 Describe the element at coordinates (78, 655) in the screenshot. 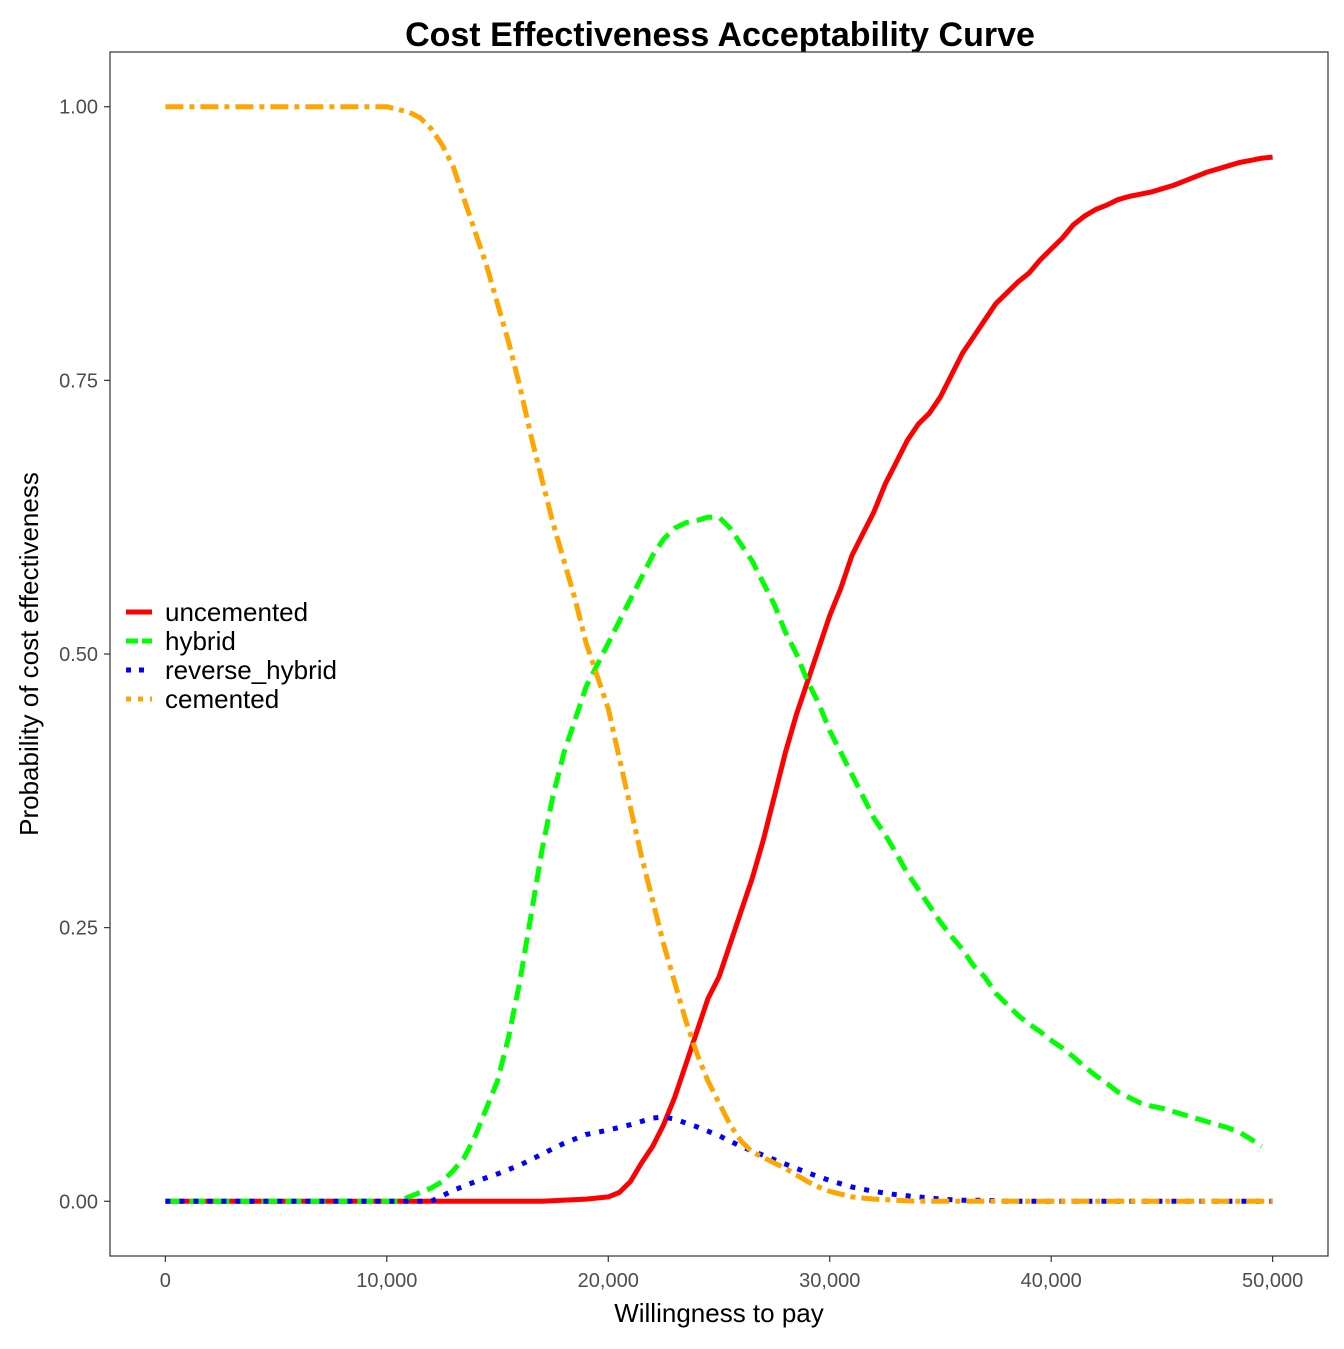

I see `y-tick-label: 0.50` at that location.